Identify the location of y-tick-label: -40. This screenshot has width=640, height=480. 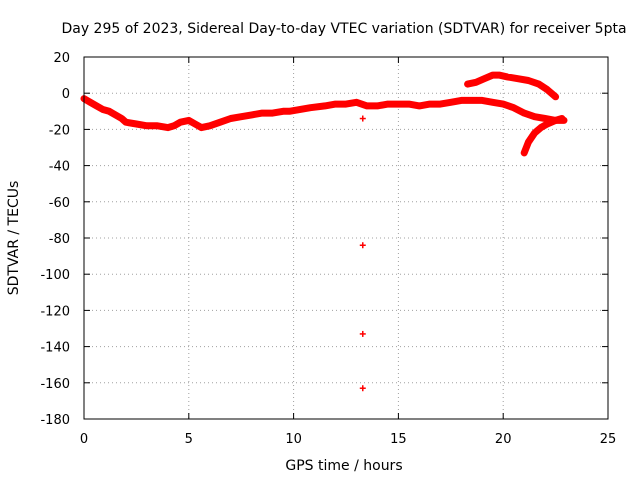
(59, 167).